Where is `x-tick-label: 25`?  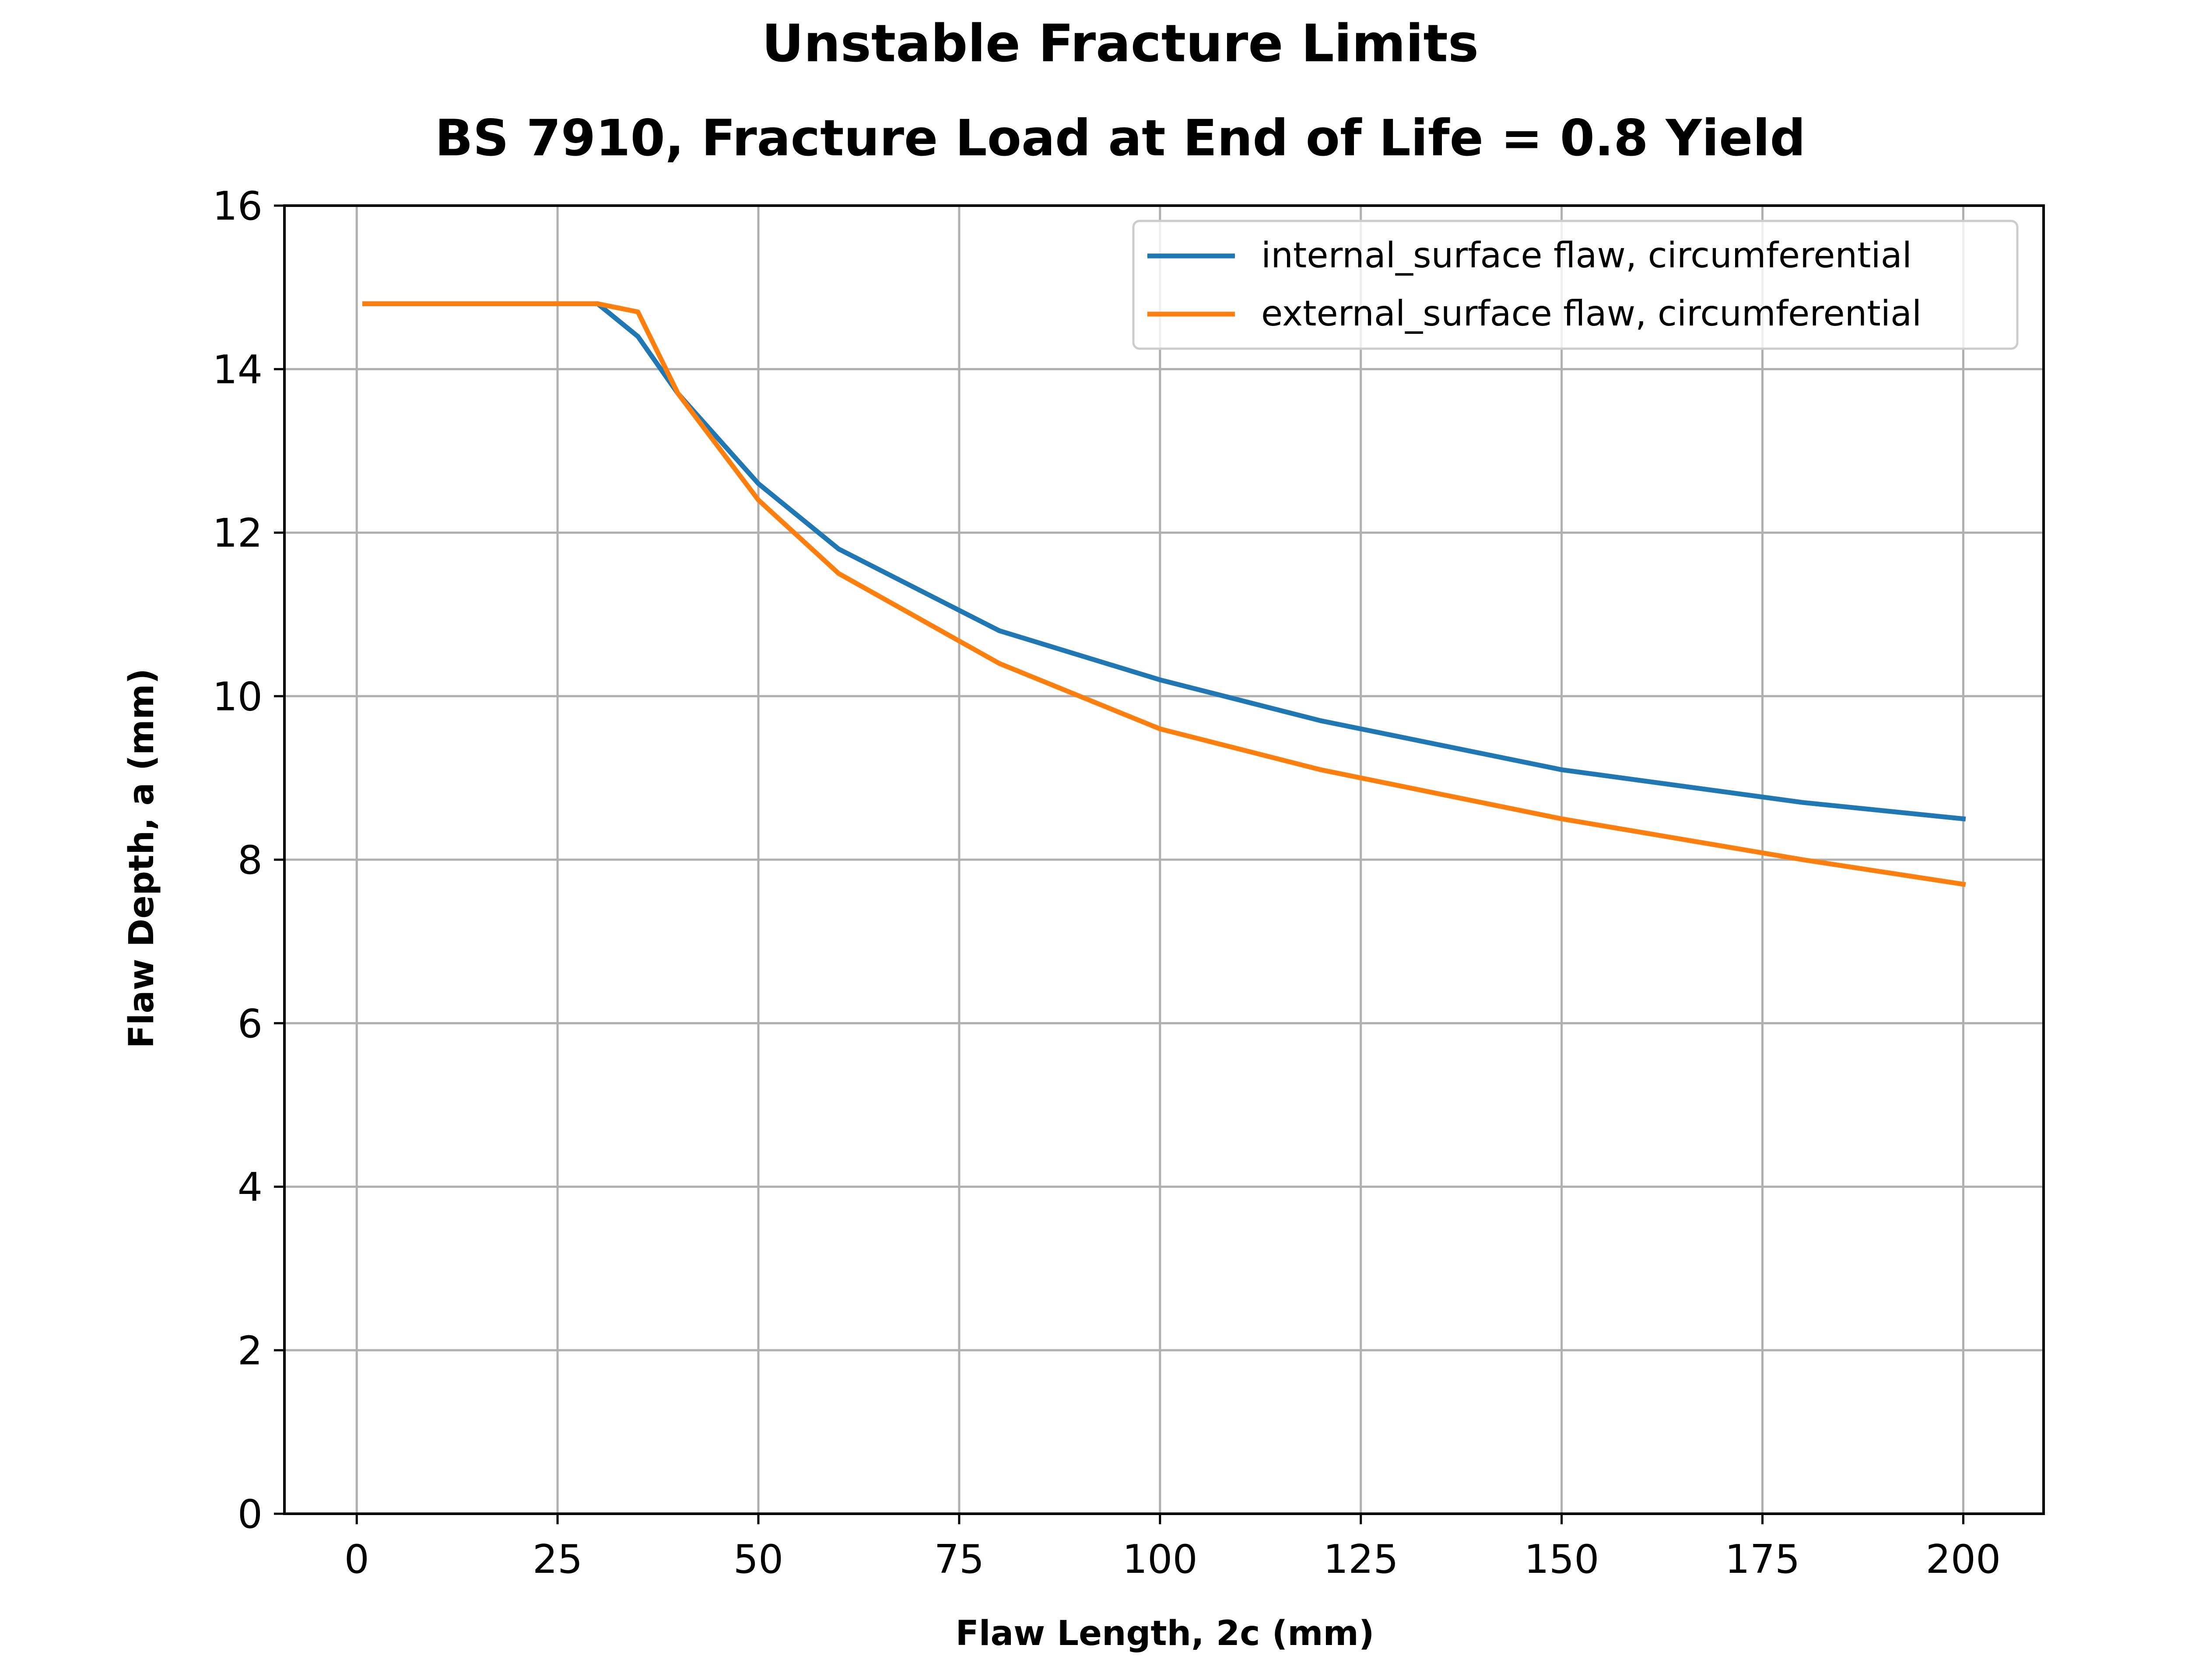
x-tick-label: 25 is located at coordinates (558, 1559).